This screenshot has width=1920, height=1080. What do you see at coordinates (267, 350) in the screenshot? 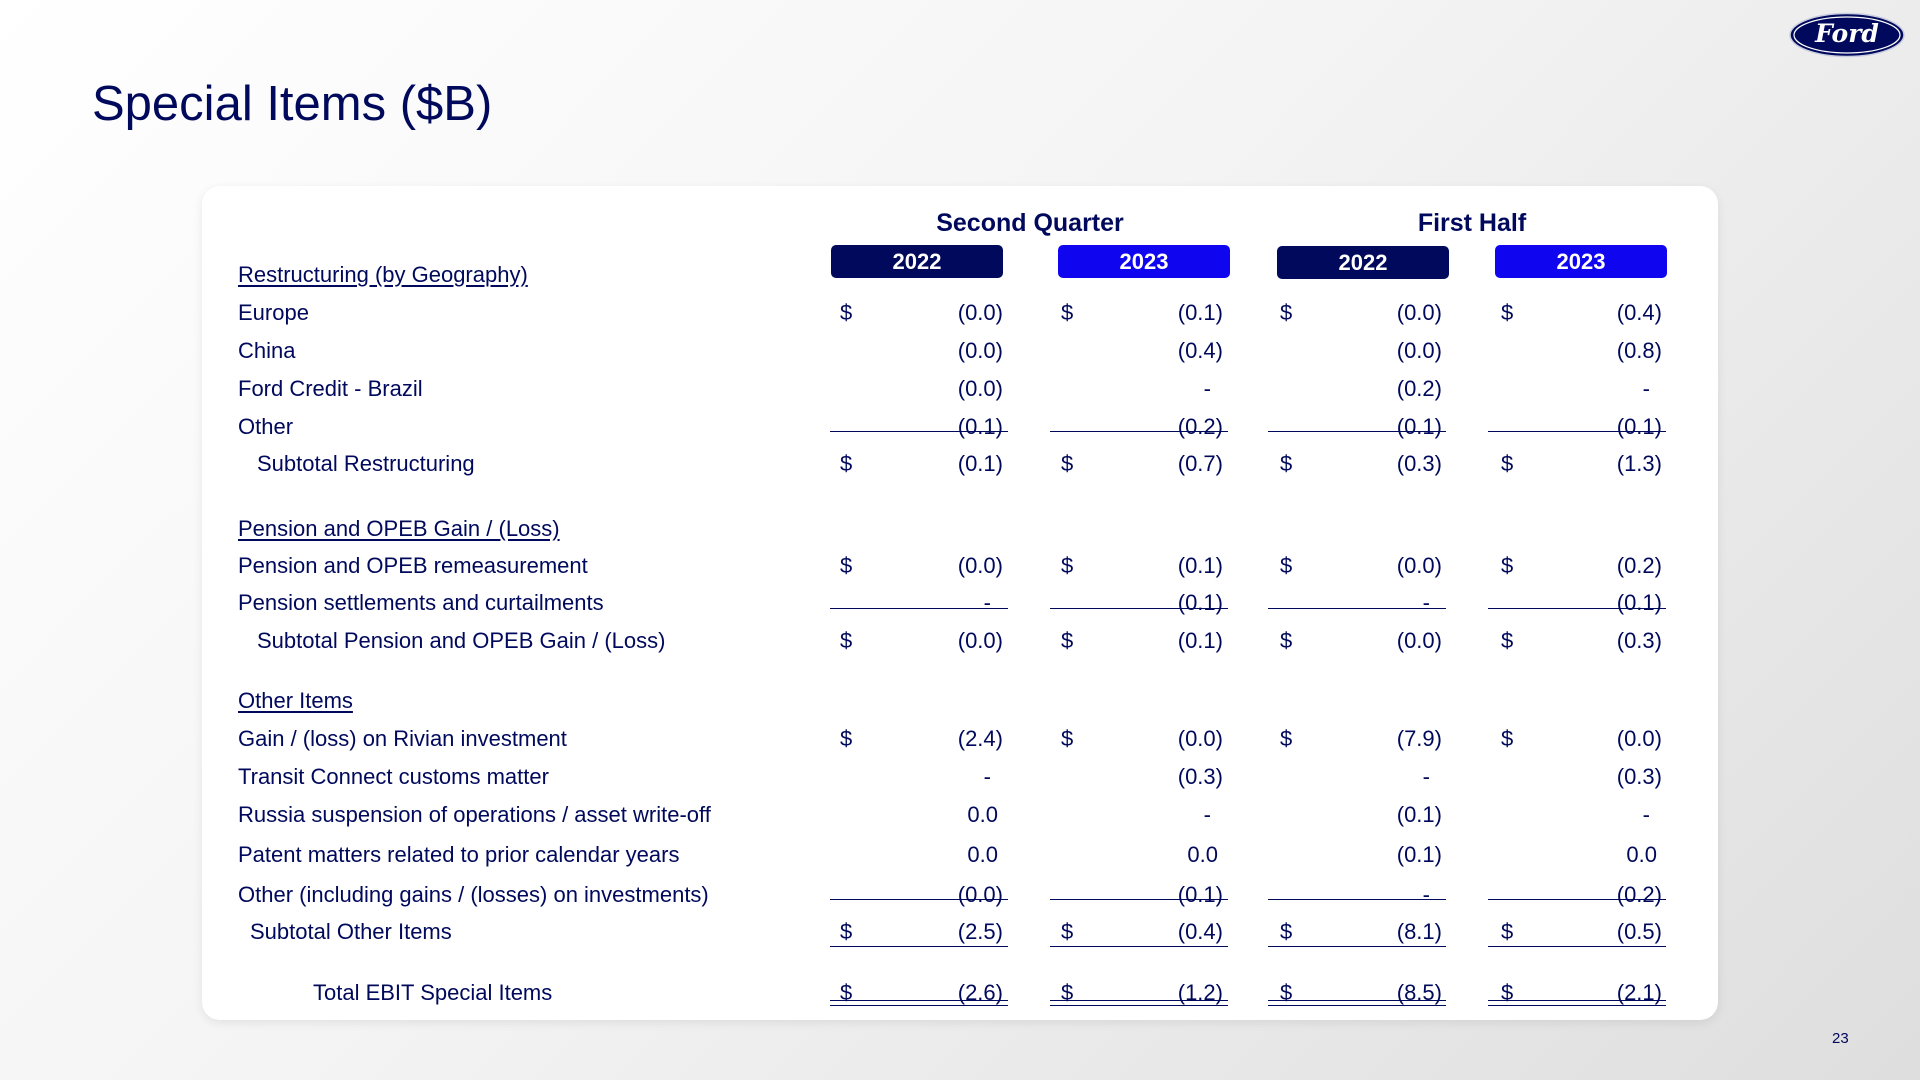
I see `row-label: China` at bounding box center [267, 350].